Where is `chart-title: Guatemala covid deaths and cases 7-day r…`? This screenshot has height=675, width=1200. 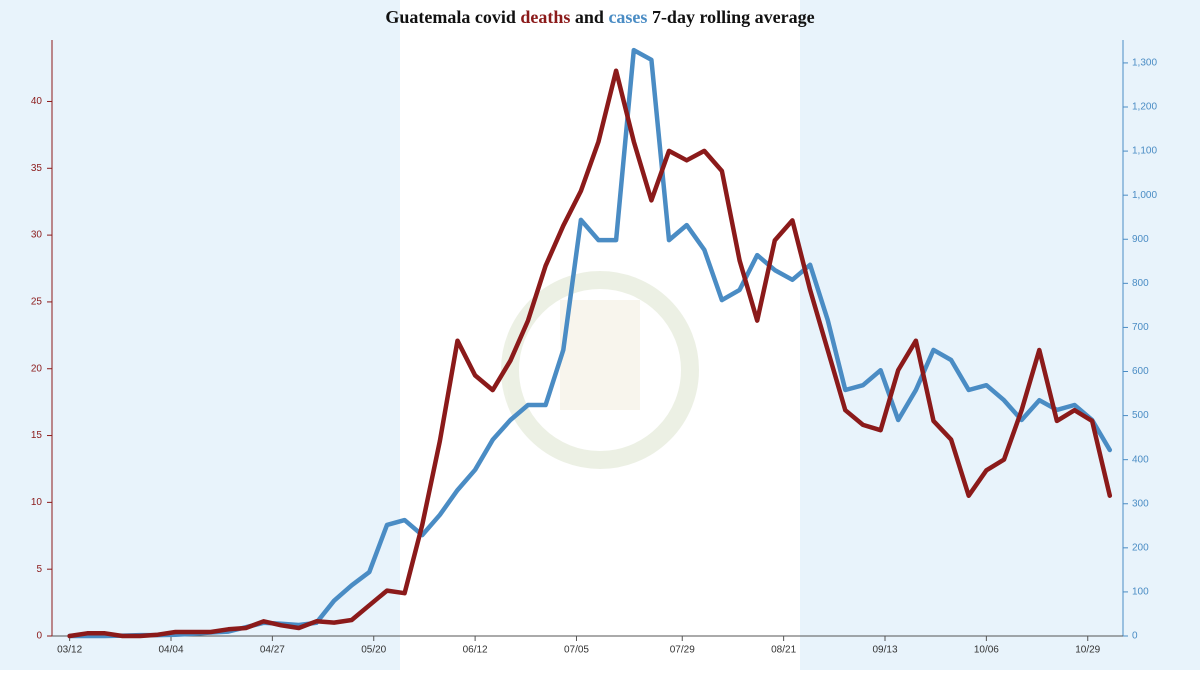
chart-title: Guatemala covid deaths and cases 7-day r… is located at coordinates (599, 17).